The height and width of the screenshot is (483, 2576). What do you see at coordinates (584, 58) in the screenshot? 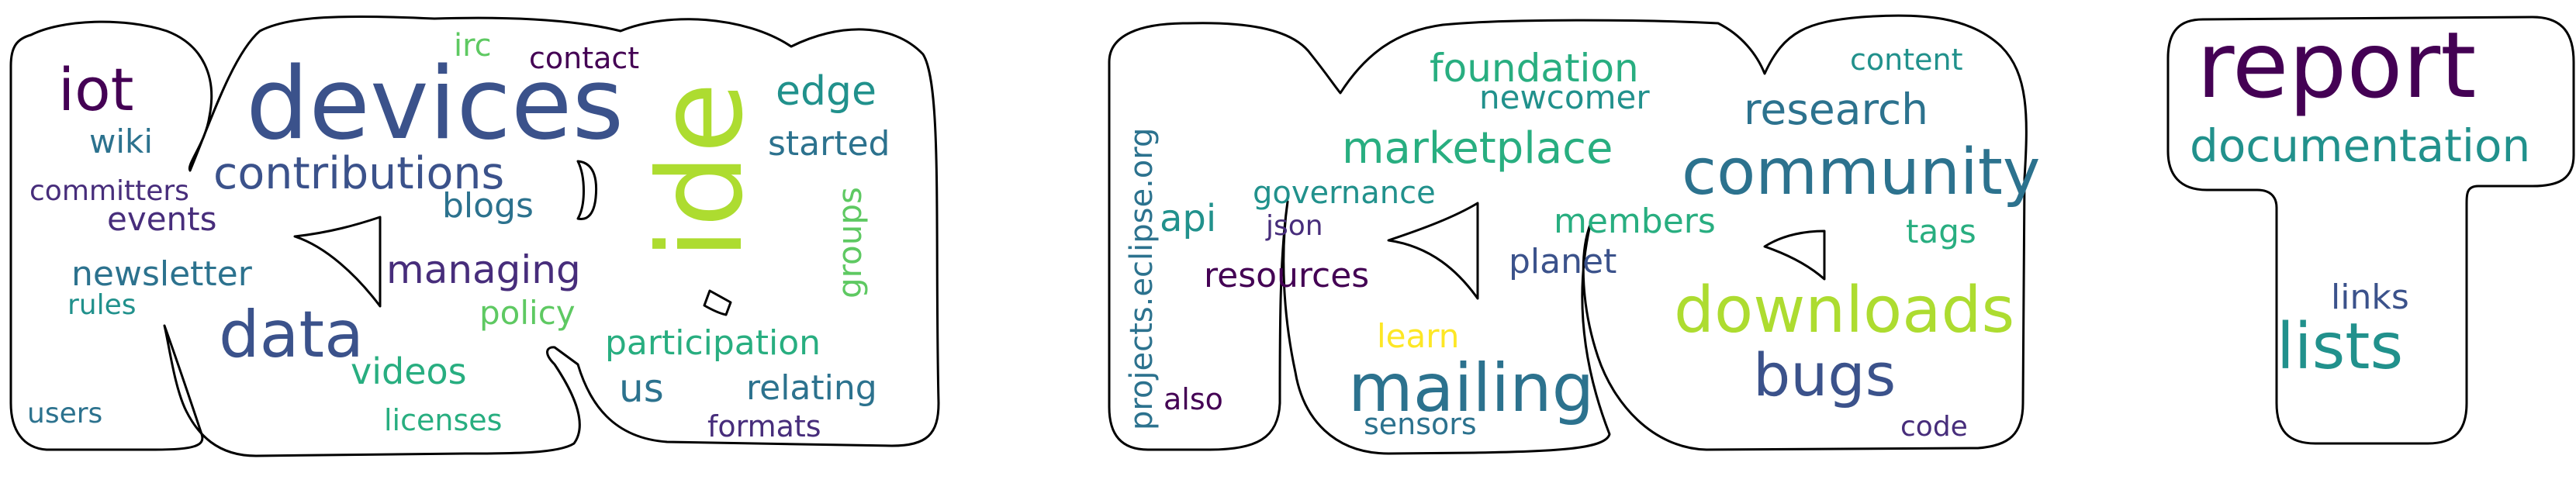
I see `word-contact: contact` at bounding box center [584, 58].